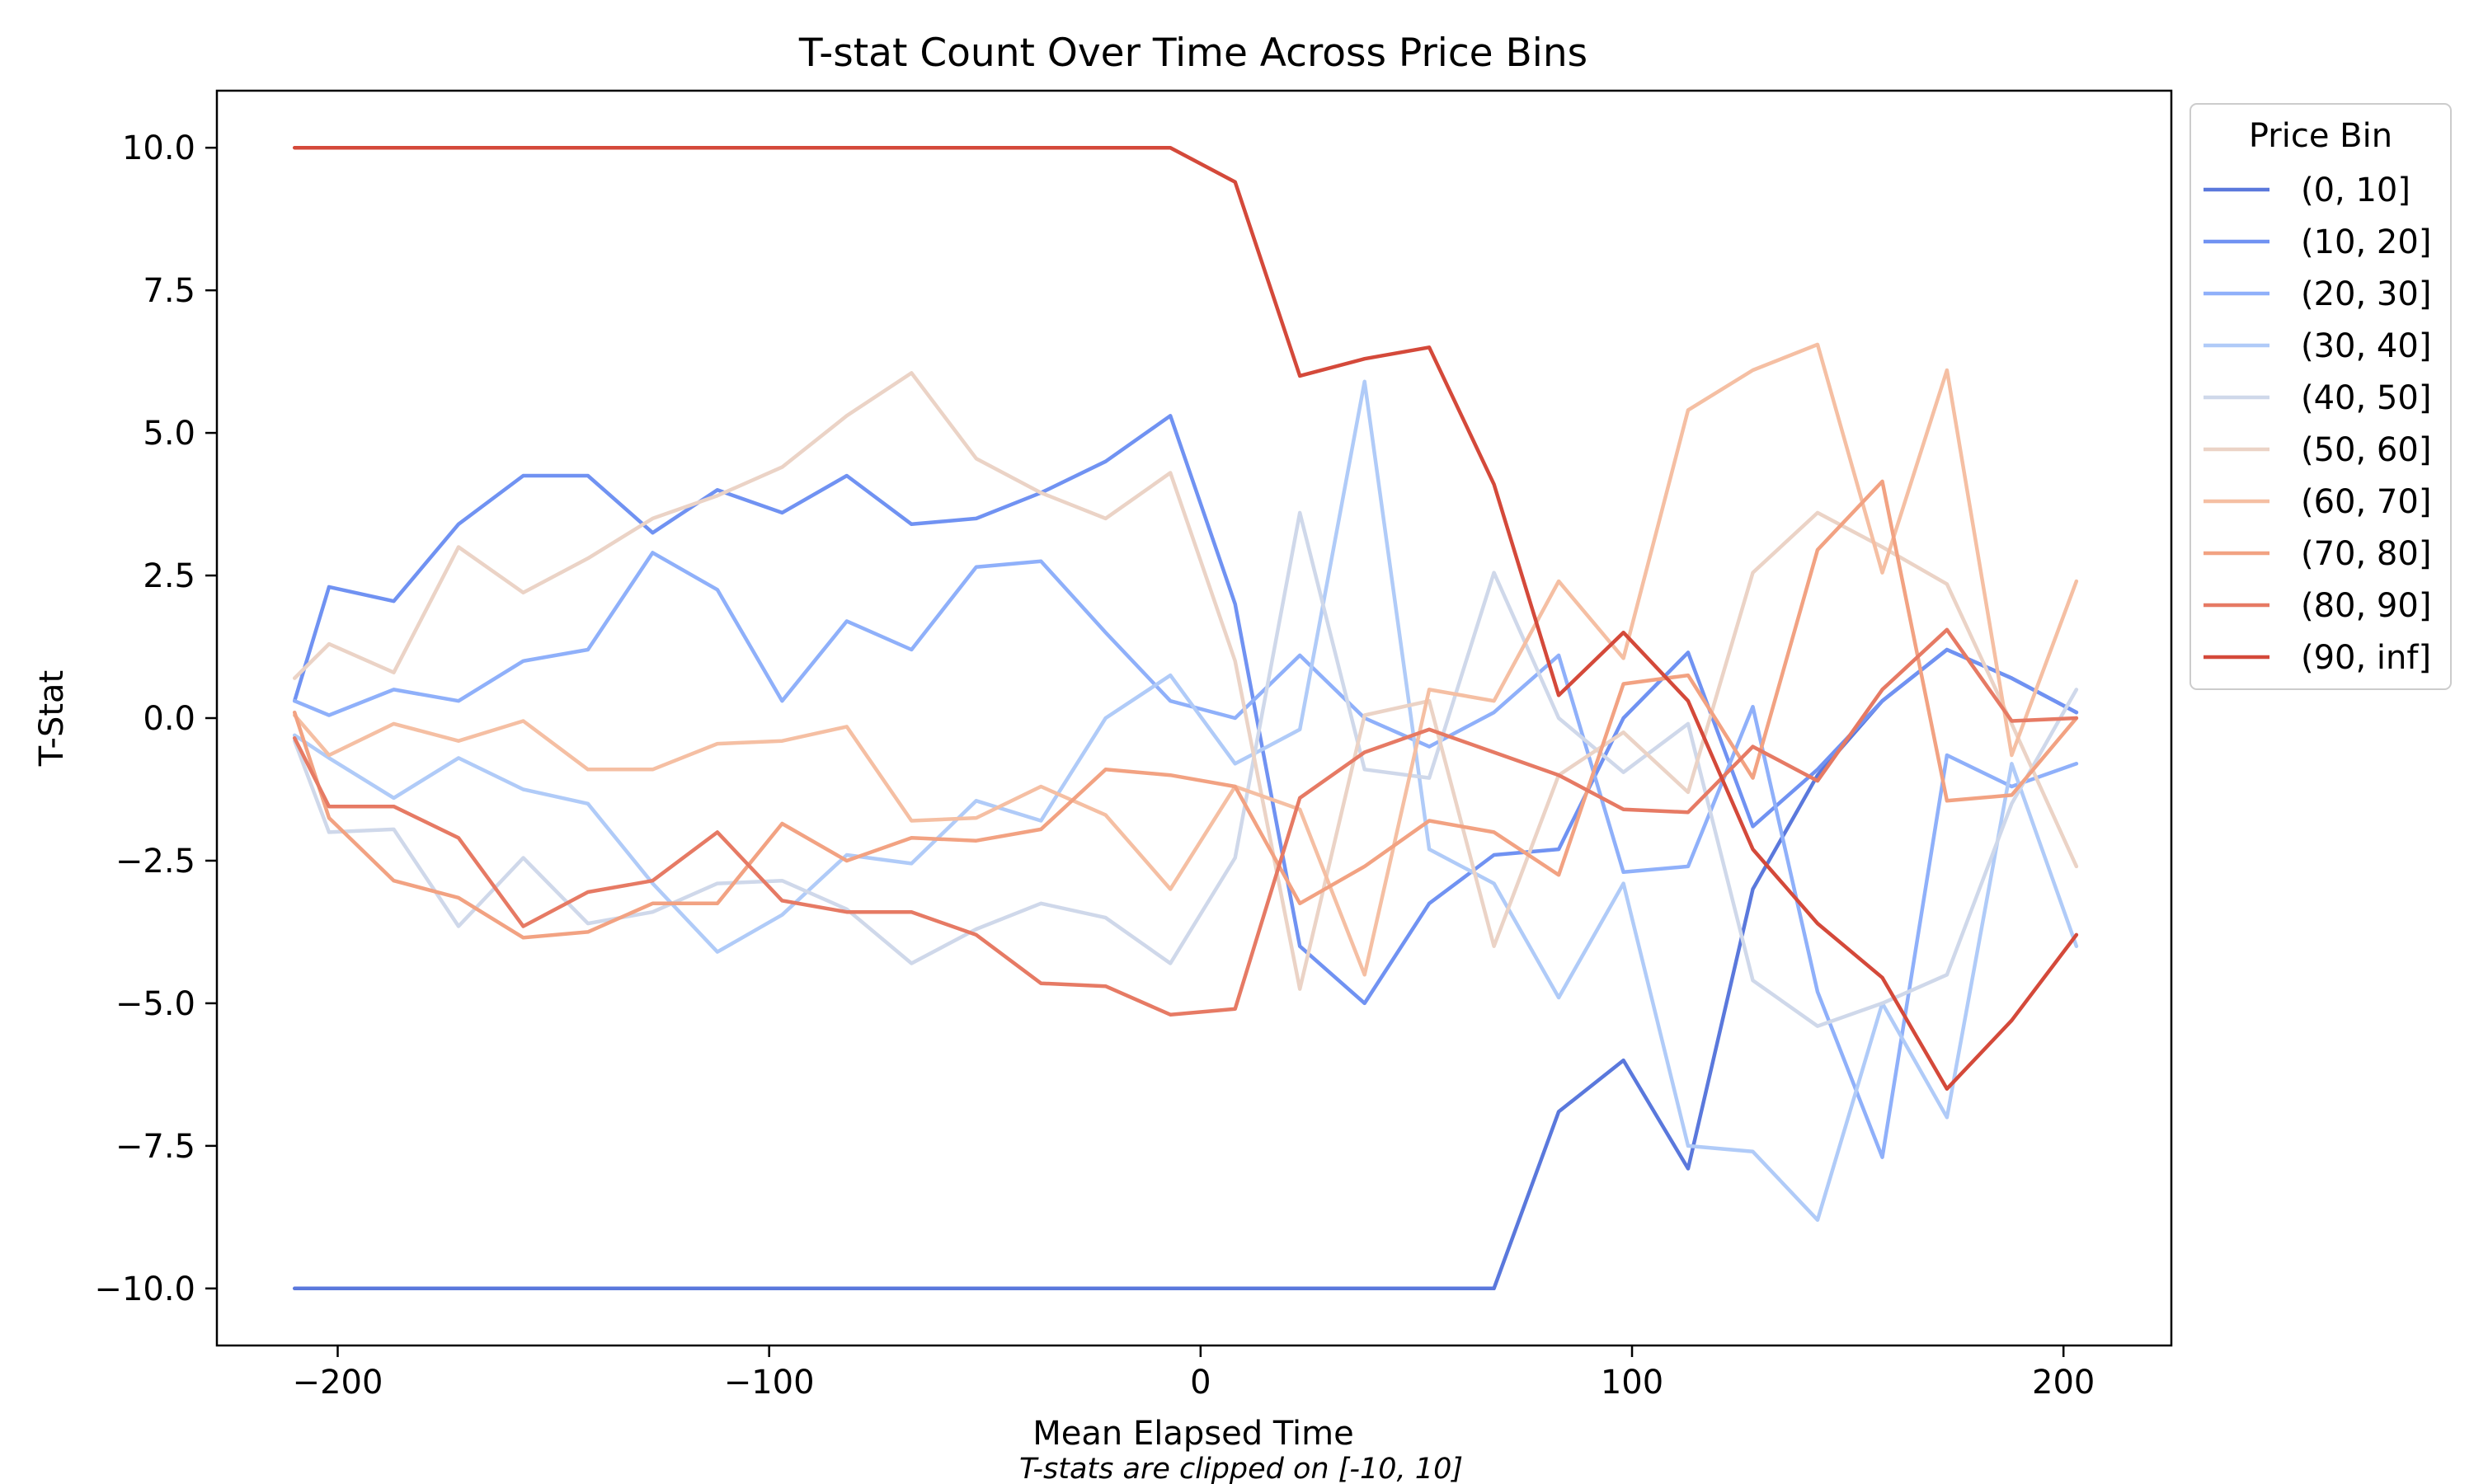  What do you see at coordinates (2320, 136) in the screenshot?
I see `legend-title: Price Bin` at bounding box center [2320, 136].